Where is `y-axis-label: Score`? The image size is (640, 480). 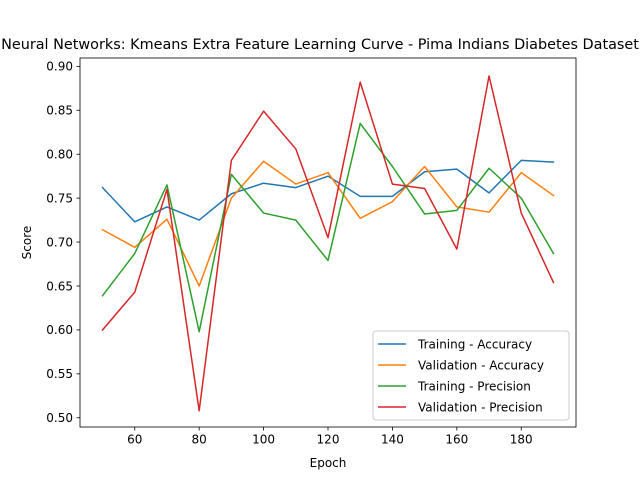
y-axis-label: Score is located at coordinates (27, 243).